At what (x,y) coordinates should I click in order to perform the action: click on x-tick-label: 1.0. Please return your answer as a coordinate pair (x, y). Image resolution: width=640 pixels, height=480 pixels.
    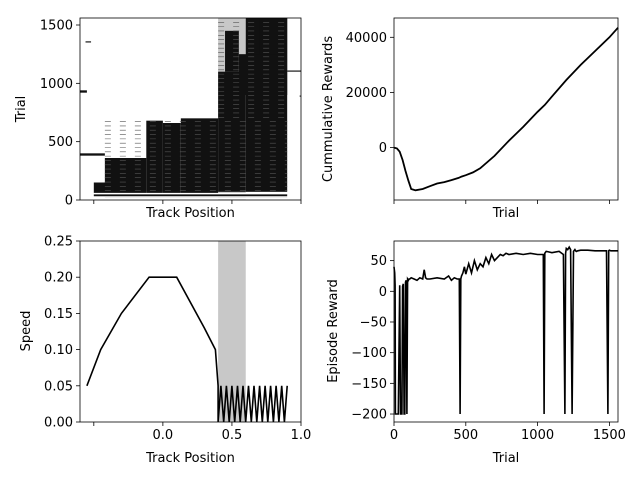
    Looking at the image, I should click on (301, 435).